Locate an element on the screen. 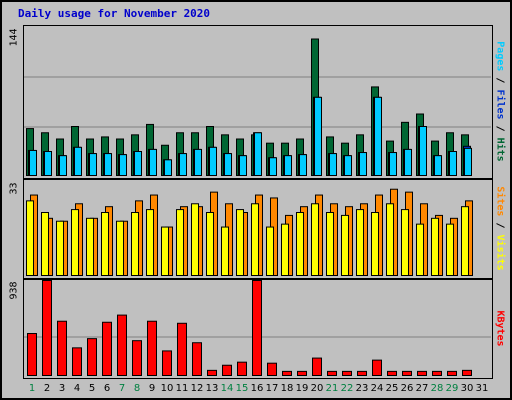 This screenshot has height=400, width=512. x-tick-6: 6 is located at coordinates (107, 388).